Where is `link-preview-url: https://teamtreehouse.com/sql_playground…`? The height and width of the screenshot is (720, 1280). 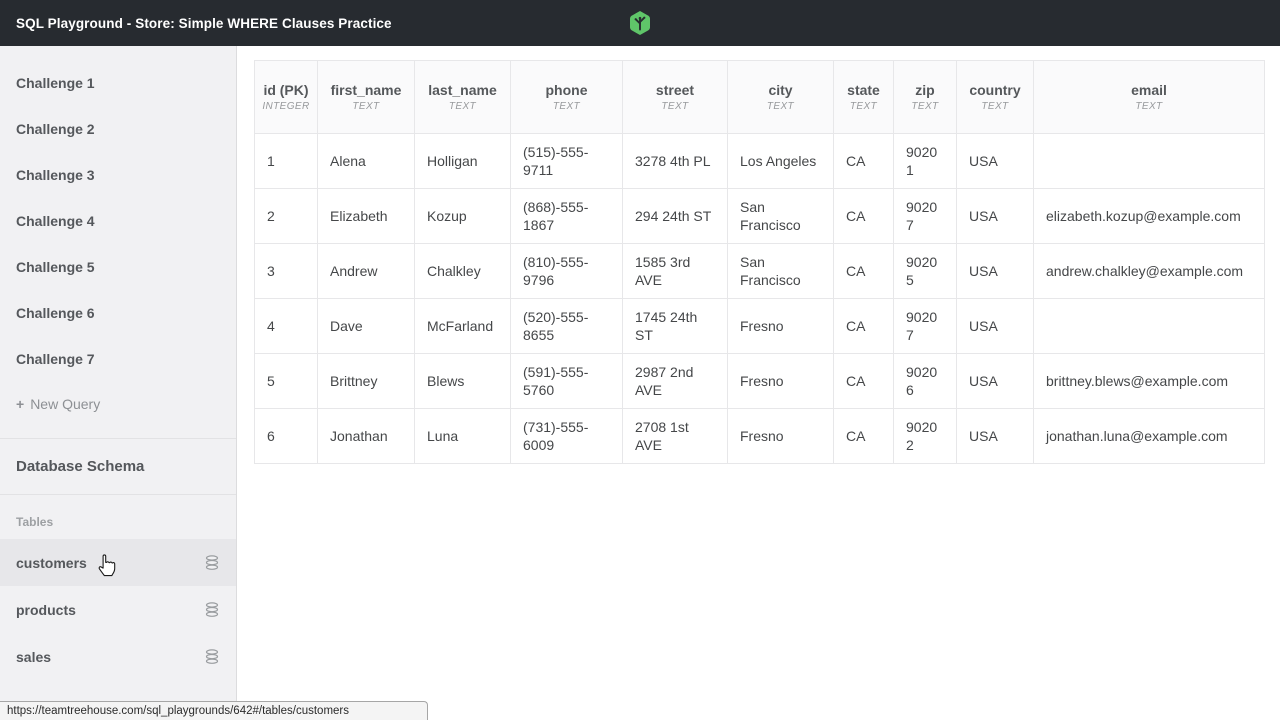 link-preview-url: https://teamtreehouse.com/sql_playground… is located at coordinates (178, 711).